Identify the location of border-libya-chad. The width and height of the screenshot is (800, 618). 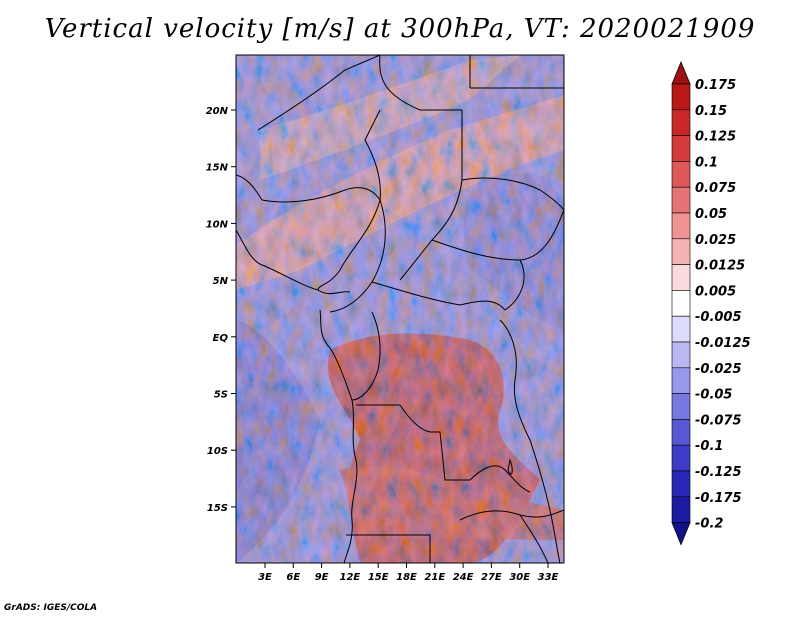
(420, 83).